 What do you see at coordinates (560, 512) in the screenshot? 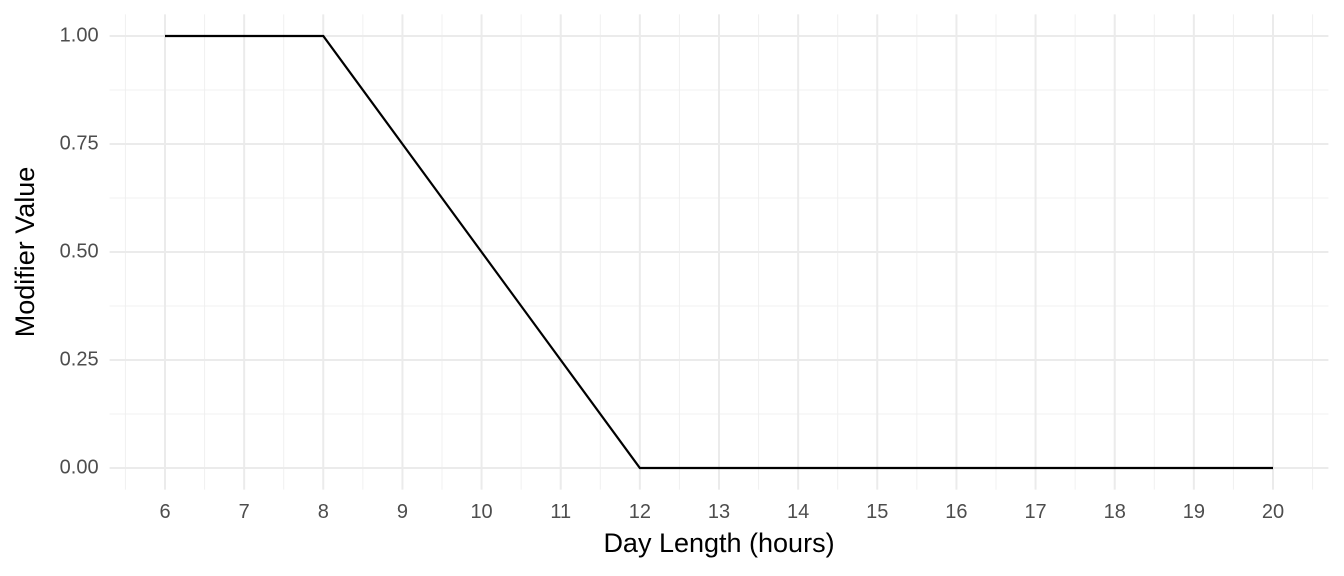
I see `x-tick-label: 11` at bounding box center [560, 512].